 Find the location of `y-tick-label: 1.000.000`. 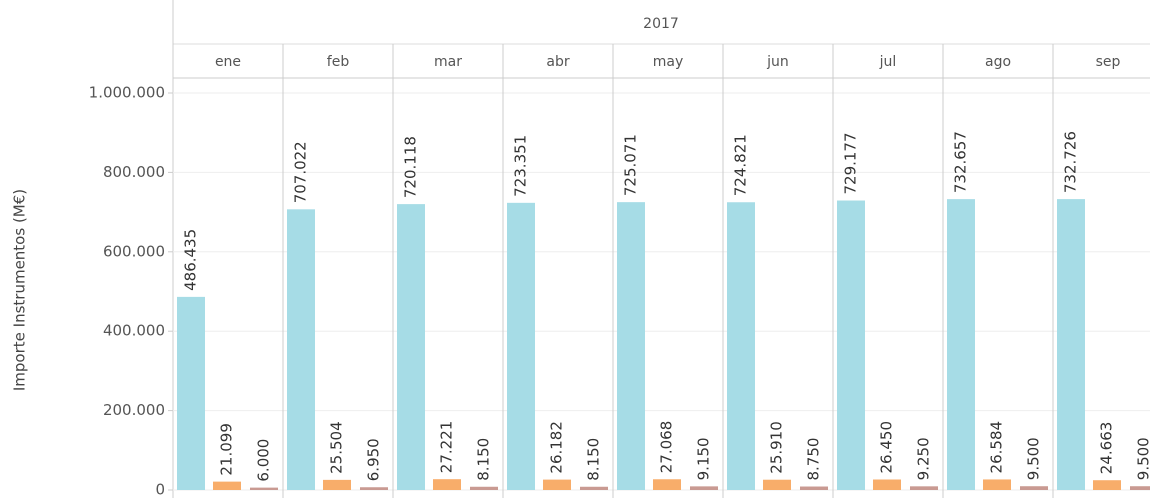

y-tick-label: 1.000.000 is located at coordinates (127, 93).